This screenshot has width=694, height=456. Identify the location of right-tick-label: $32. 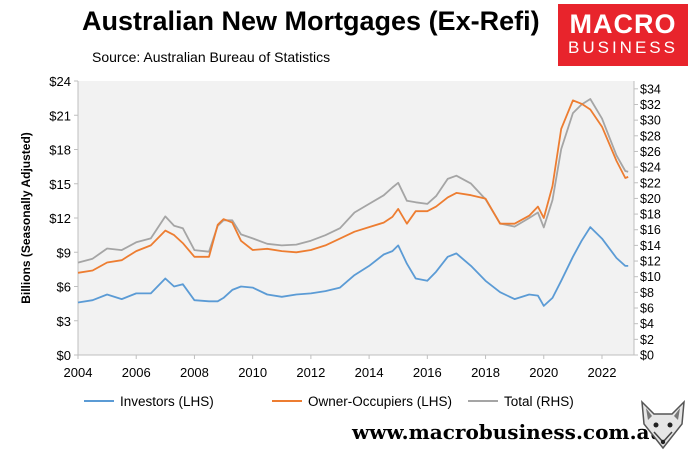
(650, 105).